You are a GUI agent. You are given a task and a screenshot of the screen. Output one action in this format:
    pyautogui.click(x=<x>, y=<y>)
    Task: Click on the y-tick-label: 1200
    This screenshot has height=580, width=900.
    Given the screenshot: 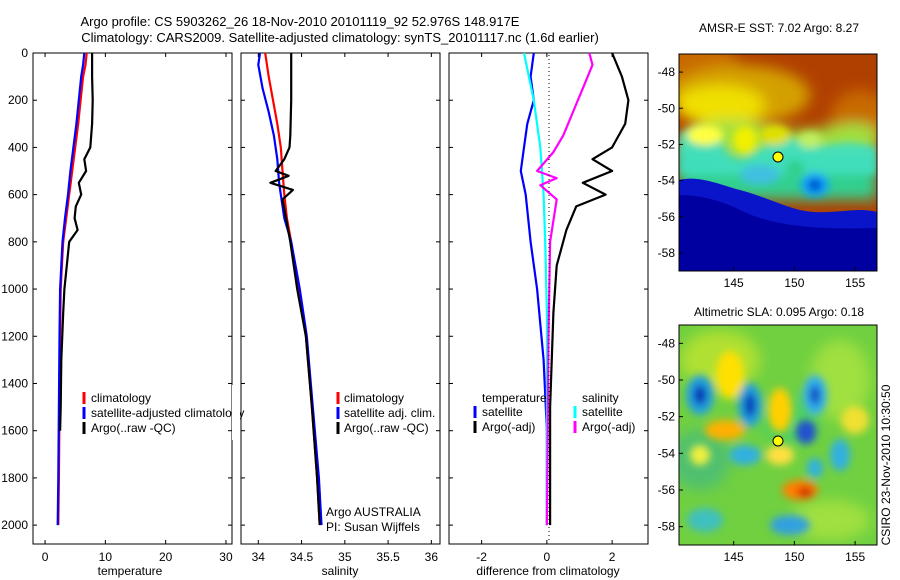 What is the action you would take?
    pyautogui.click(x=14, y=336)
    